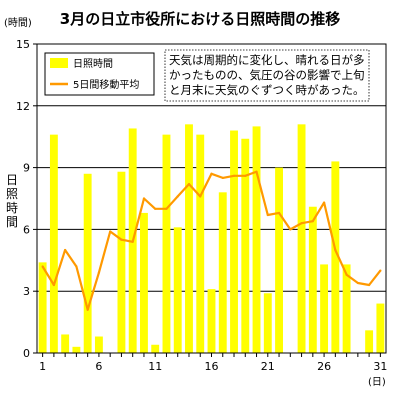  Describe the element at coordinates (18, 23) in the screenshot. I see `y-unit-label: (時間)` at that location.